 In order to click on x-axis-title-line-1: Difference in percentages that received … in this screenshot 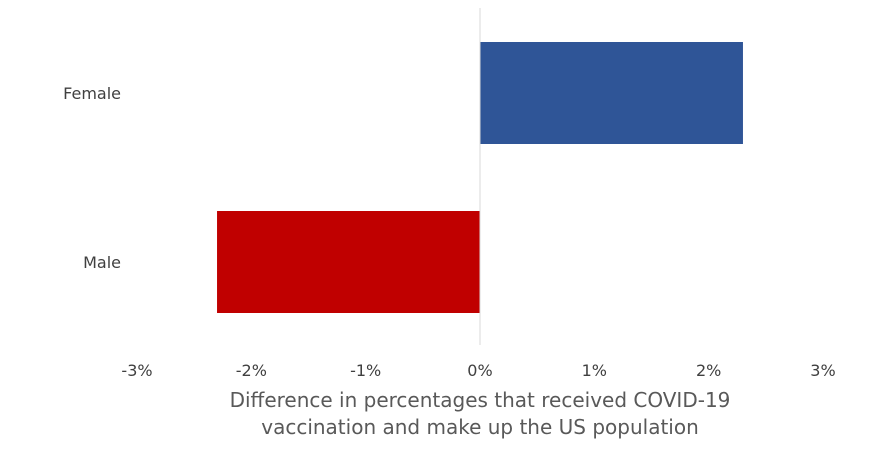, I will do `click(480, 400)`.